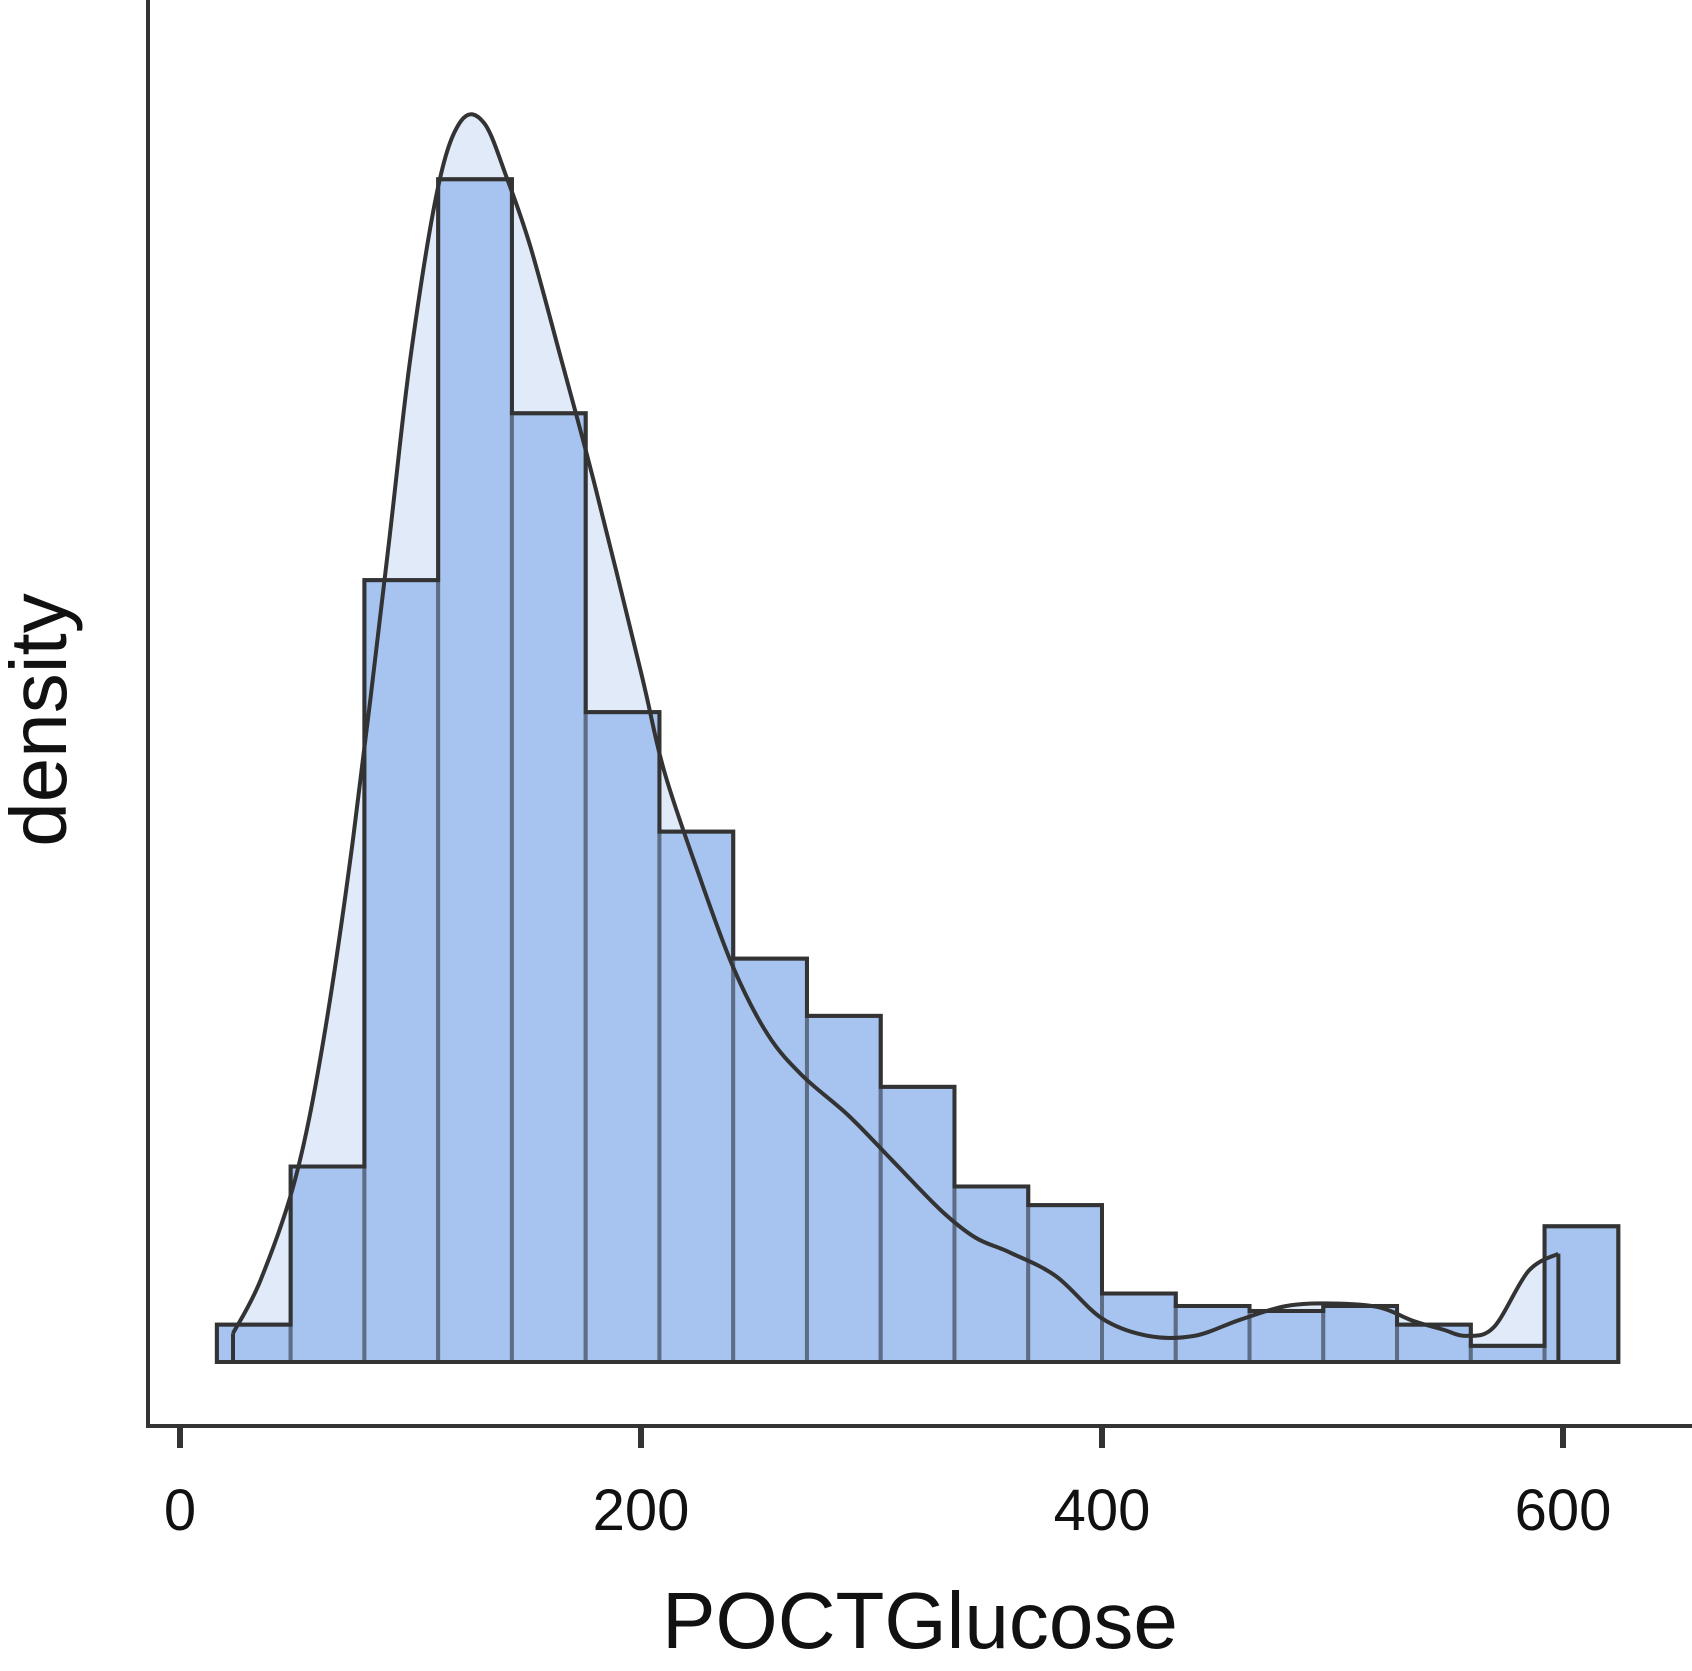  Describe the element at coordinates (920, 1620) in the screenshot. I see `x-axis-title: POCTGlucose` at that location.